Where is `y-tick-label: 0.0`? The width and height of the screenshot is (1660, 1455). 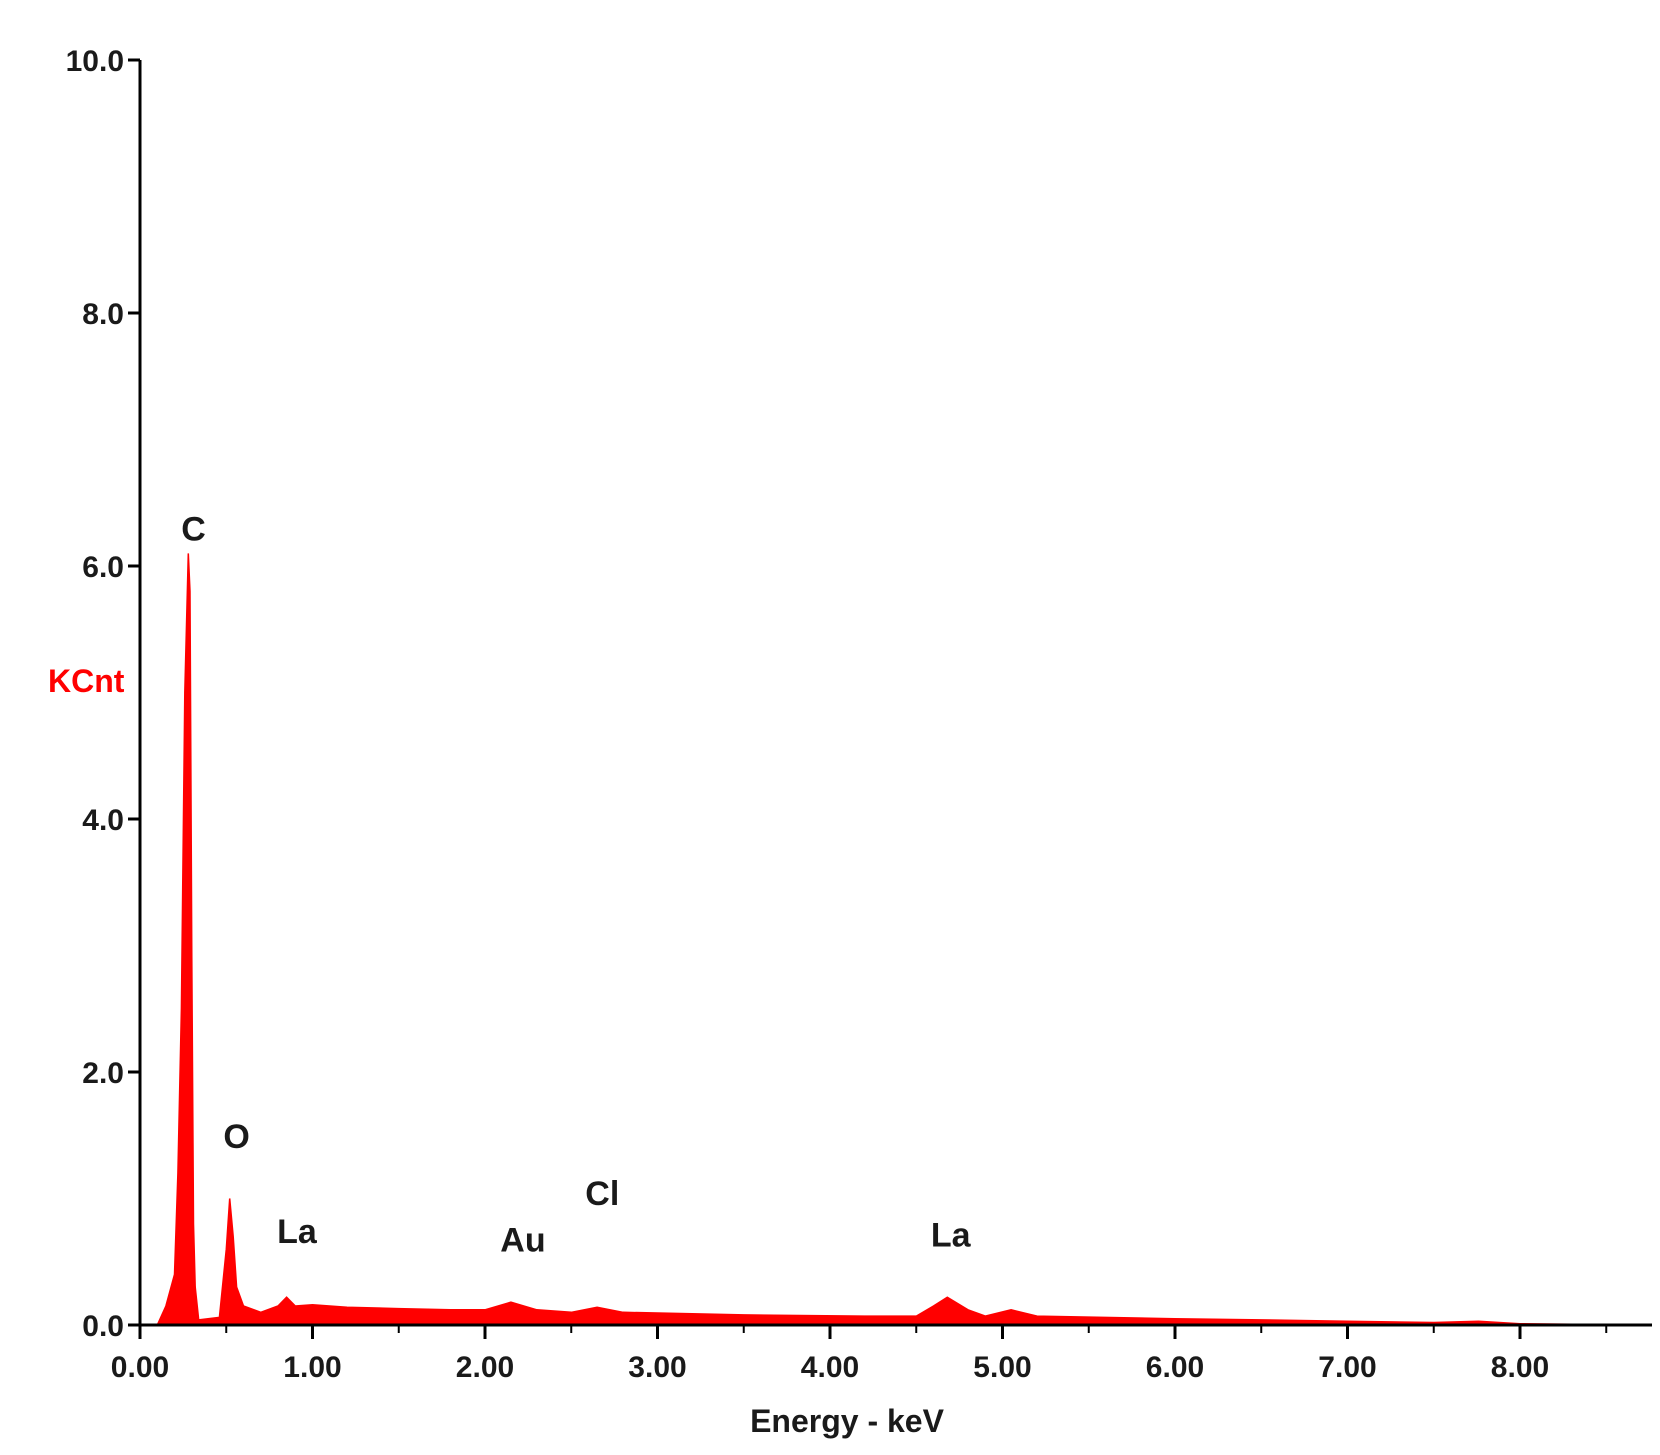 y-tick-label: 0.0 is located at coordinates (103, 1326).